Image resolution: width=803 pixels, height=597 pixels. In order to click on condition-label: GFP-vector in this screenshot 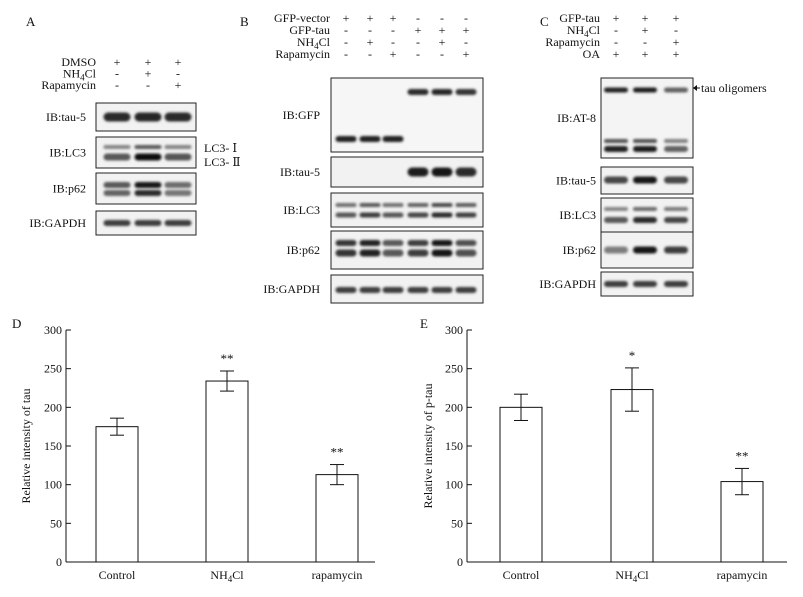, I will do `click(302, 18)`.